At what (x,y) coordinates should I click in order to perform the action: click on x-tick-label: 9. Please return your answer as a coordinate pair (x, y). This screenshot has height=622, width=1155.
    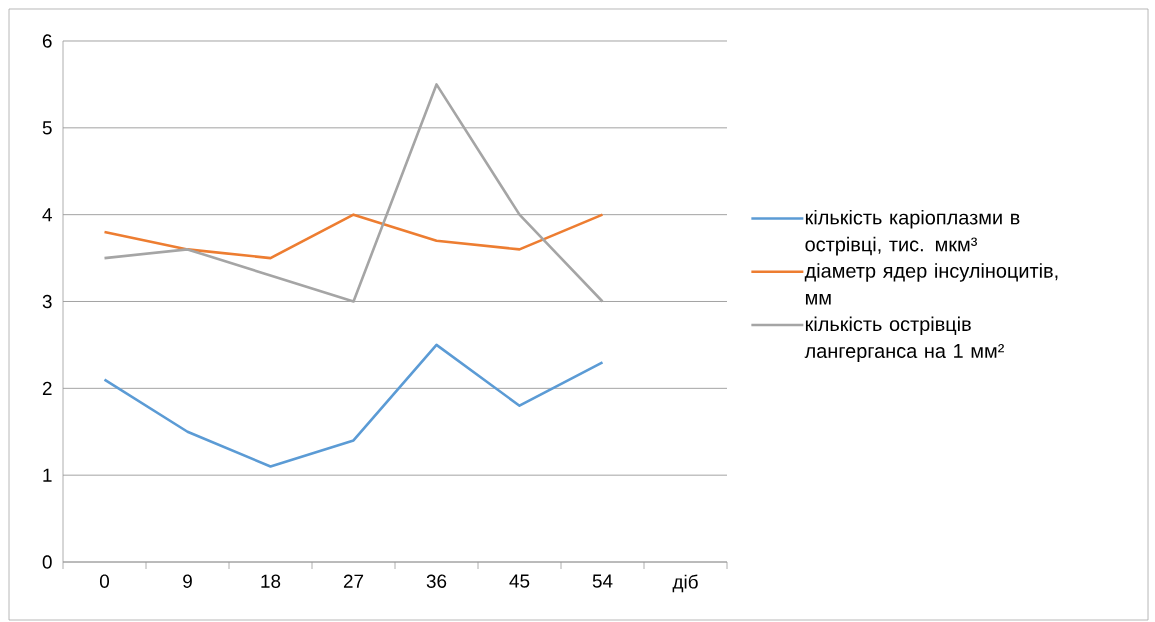
    Looking at the image, I should click on (187, 581).